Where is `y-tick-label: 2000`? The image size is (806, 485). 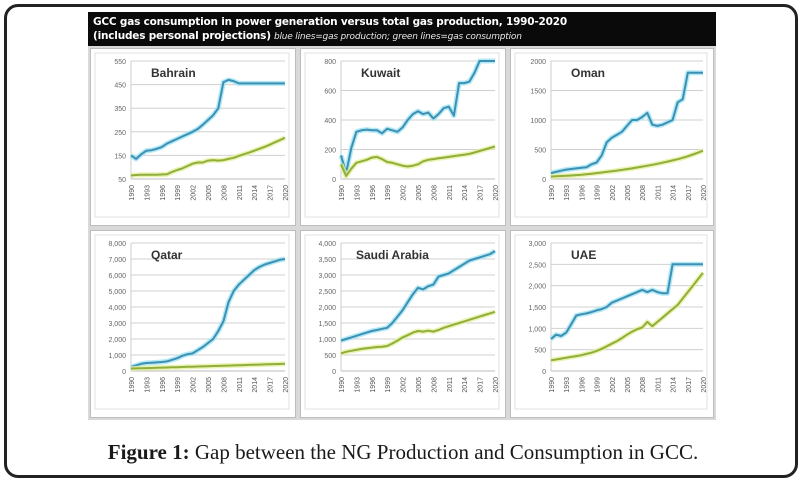 y-tick-label: 2000 is located at coordinates (538, 62).